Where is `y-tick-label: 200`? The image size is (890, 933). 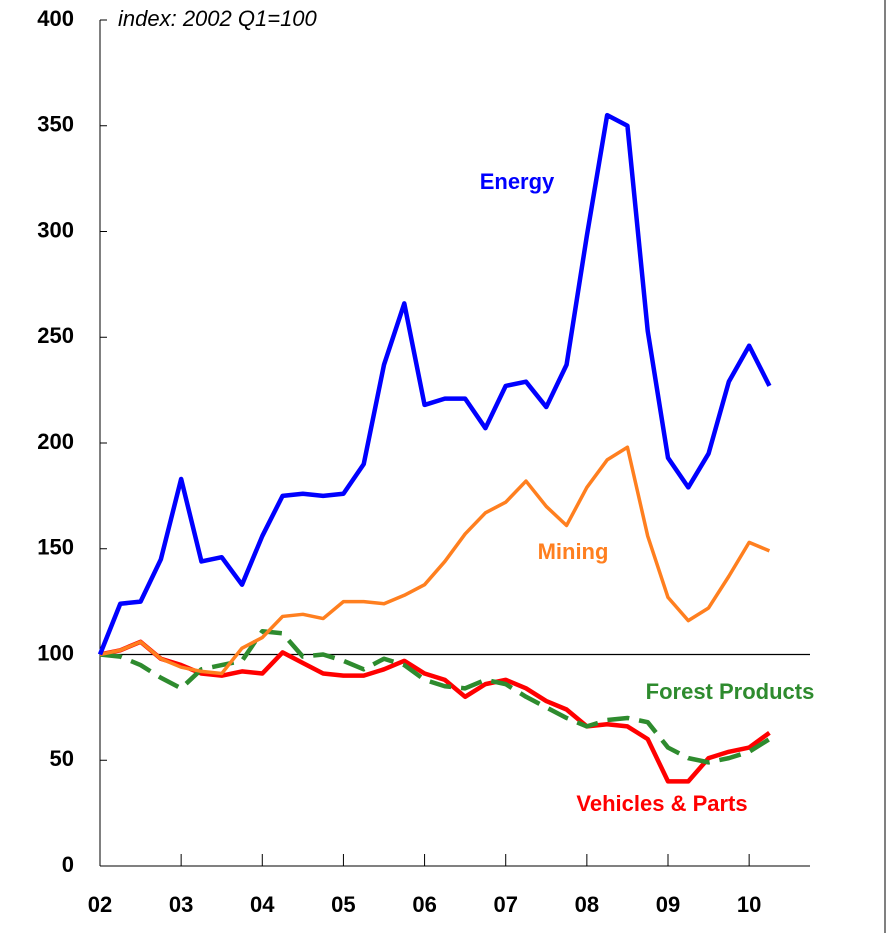 y-tick-label: 200 is located at coordinates (55, 441).